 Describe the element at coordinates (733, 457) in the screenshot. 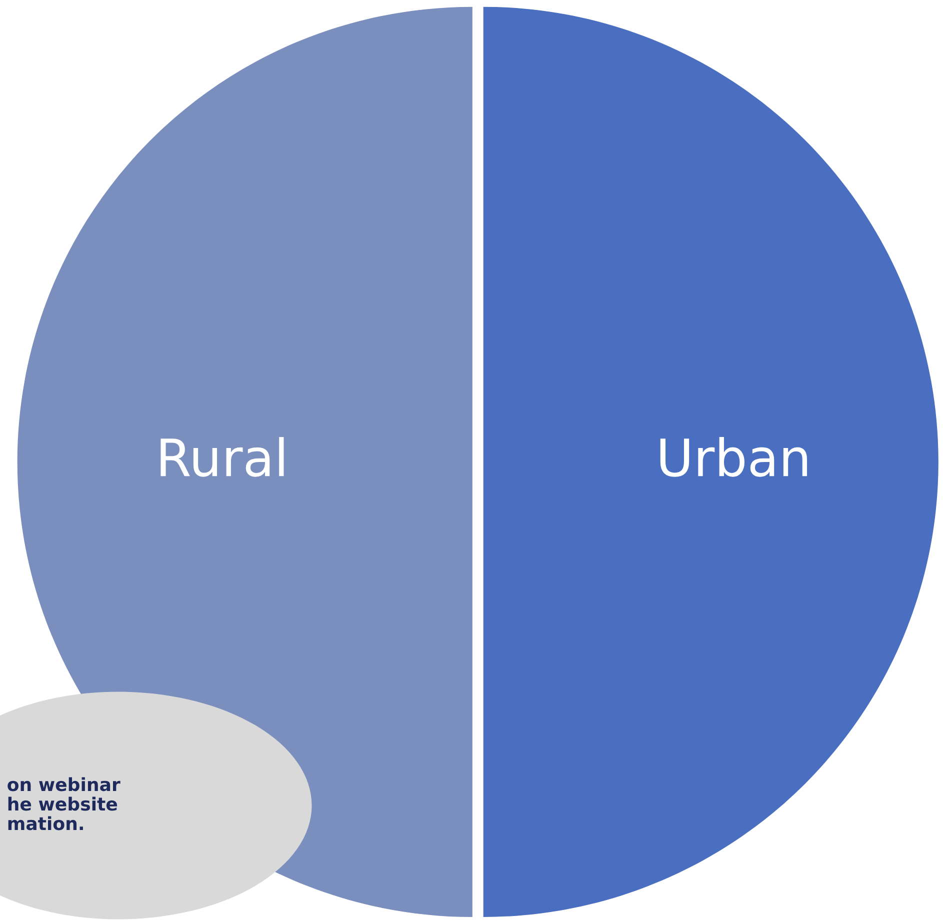

I see `slice-label: Urban` at that location.